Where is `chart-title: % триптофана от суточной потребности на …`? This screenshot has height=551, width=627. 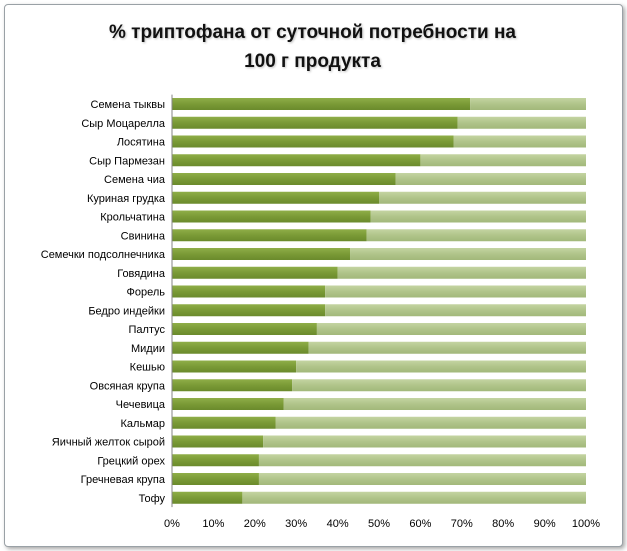 chart-title: % триптофана от суточной потребности на … is located at coordinates (312, 47).